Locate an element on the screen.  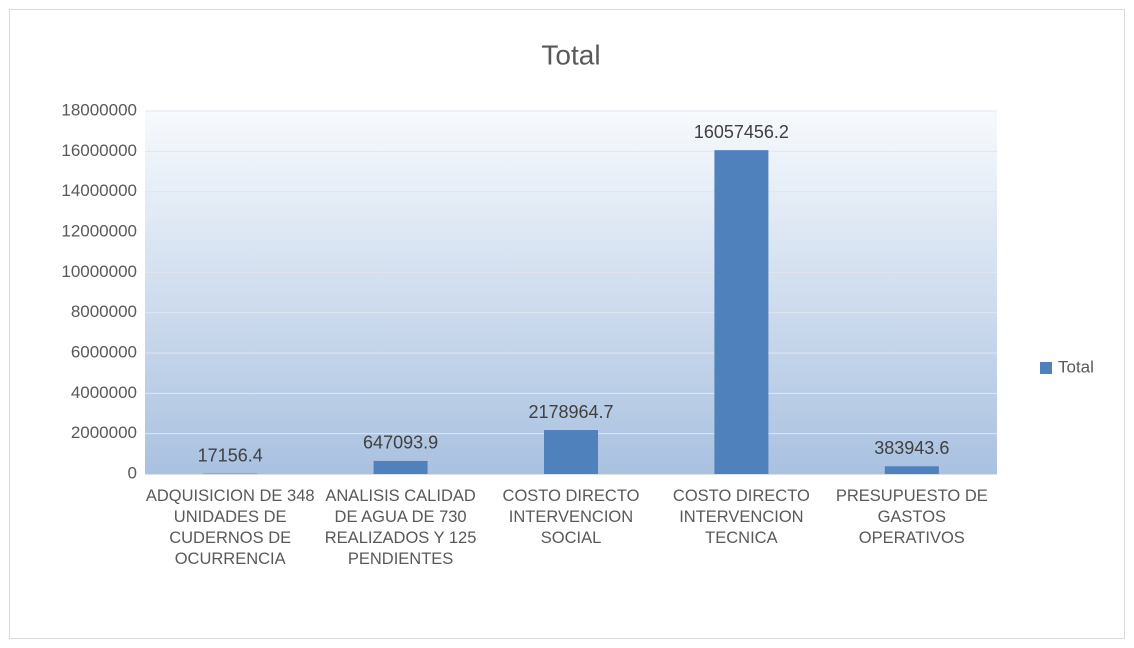
x-tick-label: COSTO DIRECTO INTERVENCION TECNICA is located at coordinates (741, 517).